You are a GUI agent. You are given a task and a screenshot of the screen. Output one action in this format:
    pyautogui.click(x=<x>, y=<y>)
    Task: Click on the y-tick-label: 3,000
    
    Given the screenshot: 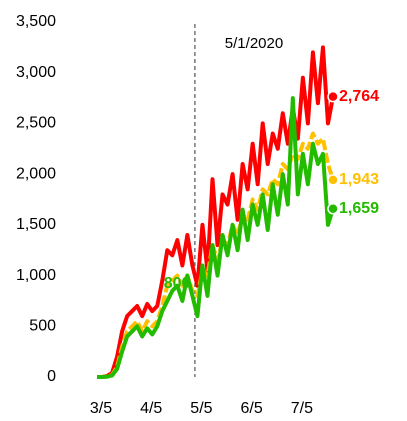 What is the action you would take?
    pyautogui.click(x=36, y=72)
    